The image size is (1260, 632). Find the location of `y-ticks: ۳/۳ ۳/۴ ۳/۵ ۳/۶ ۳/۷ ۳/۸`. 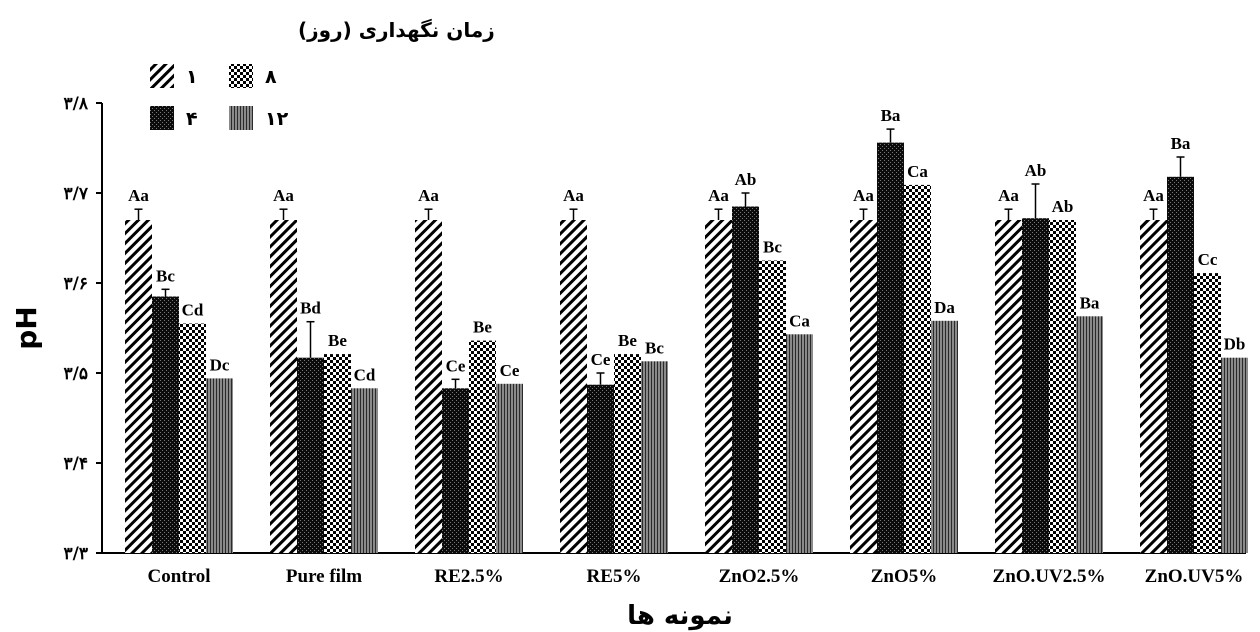

y-ticks: ۳/۳ ۳/۴ ۳/۵ ۳/۶ ۳/۷ ۳/۸ is located at coordinates (83, 329).